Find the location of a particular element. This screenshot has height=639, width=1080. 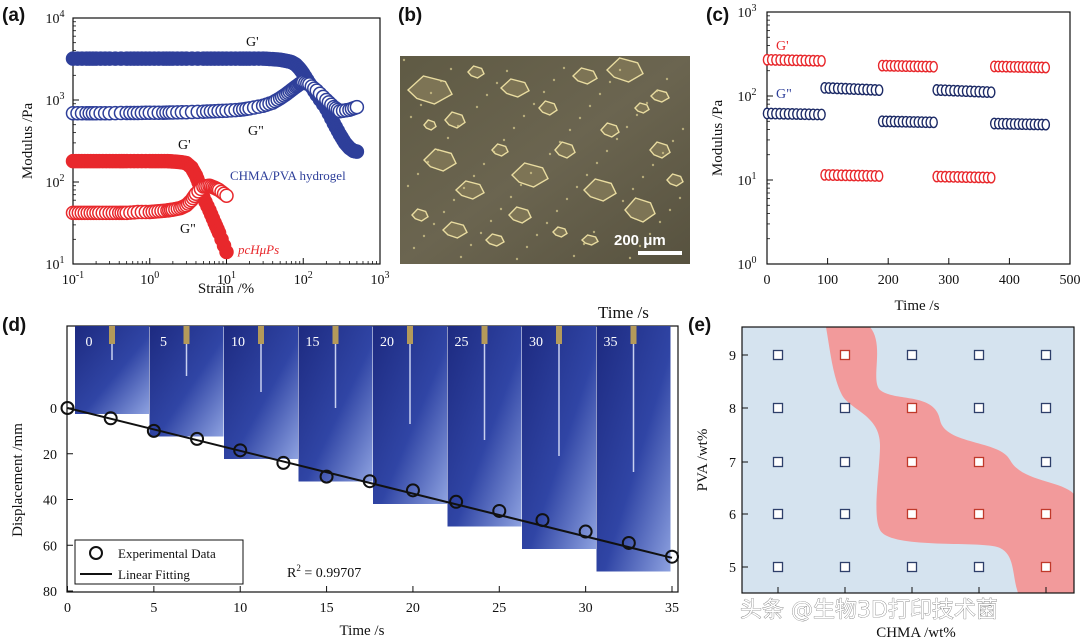

legend-experimental-label: Experimental Data is located at coordinates (167, 553).